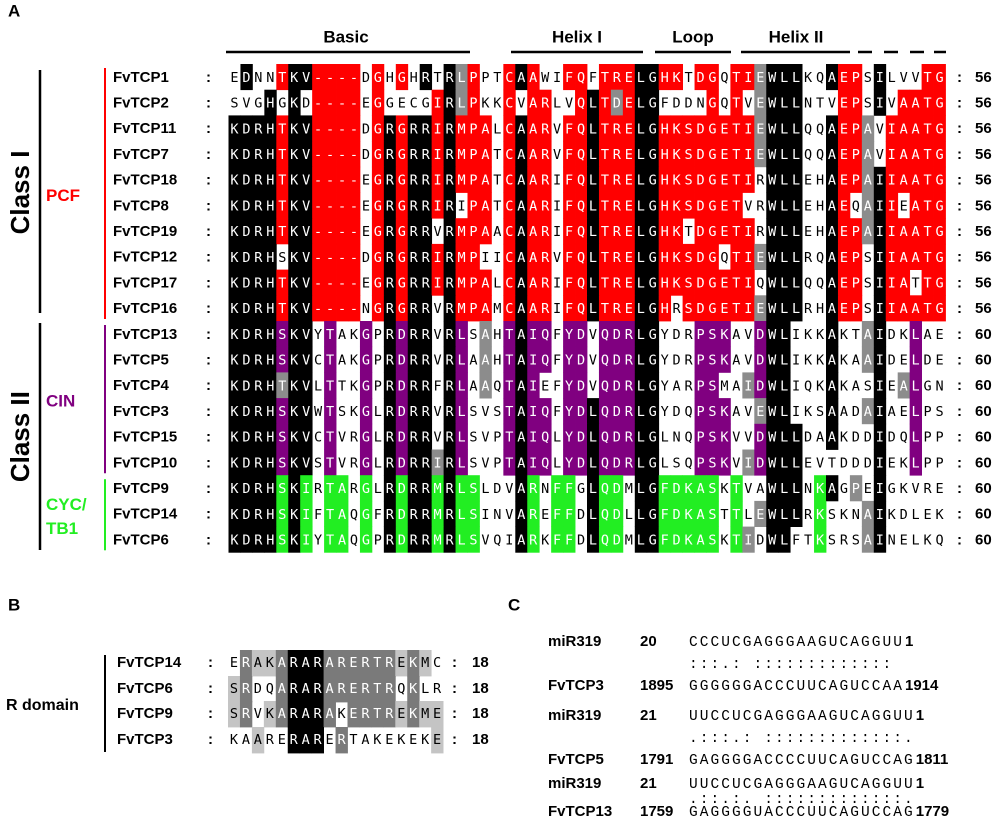  What do you see at coordinates (801, 800) in the screenshot?
I see `pairing: .::.:. :::::::::::::.` at bounding box center [801, 800].